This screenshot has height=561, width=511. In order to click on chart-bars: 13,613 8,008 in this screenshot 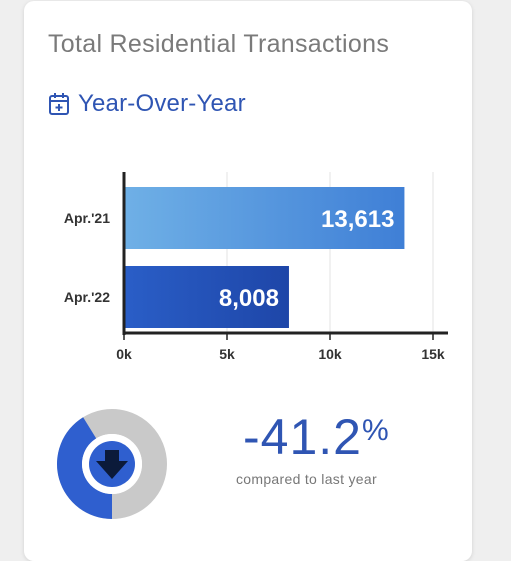, I will do `click(264, 257)`.